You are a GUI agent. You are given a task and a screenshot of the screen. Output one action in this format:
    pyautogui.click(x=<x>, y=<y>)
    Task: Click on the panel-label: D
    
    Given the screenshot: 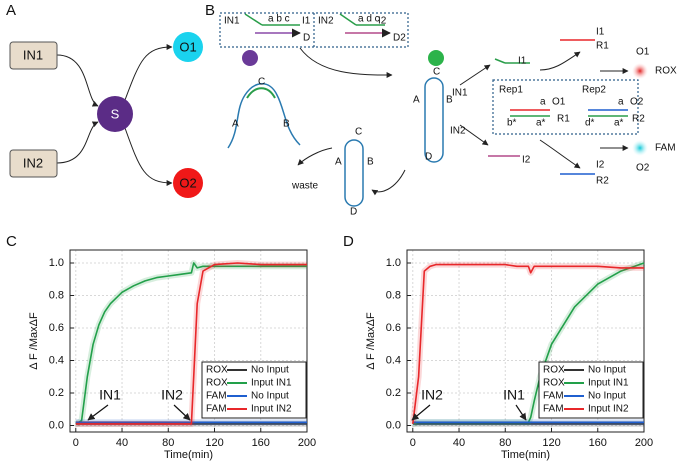 What is the action you would take?
    pyautogui.click(x=348, y=241)
    